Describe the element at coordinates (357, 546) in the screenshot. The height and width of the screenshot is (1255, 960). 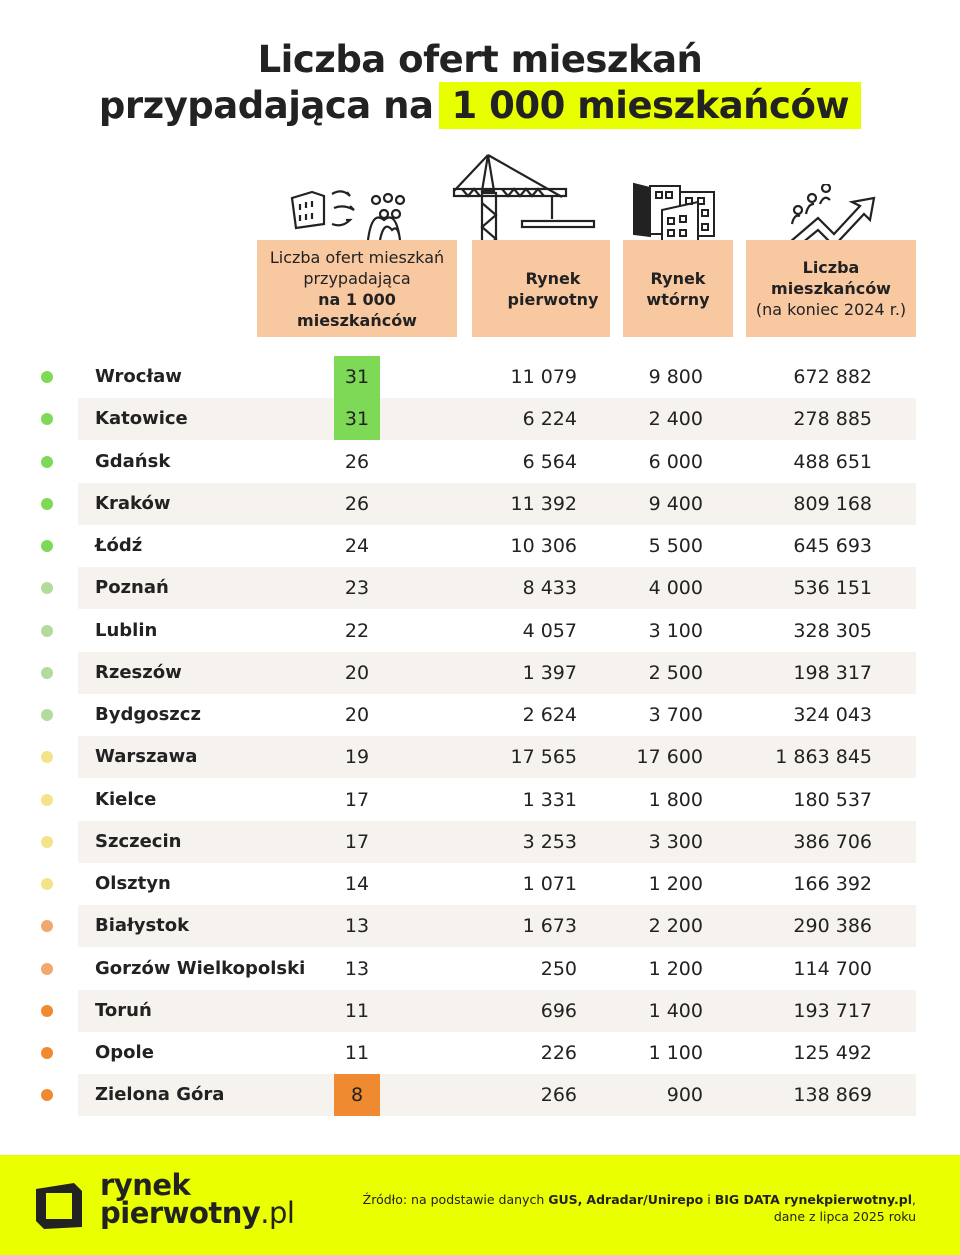
I see `offers-per-1000: 24` at that location.